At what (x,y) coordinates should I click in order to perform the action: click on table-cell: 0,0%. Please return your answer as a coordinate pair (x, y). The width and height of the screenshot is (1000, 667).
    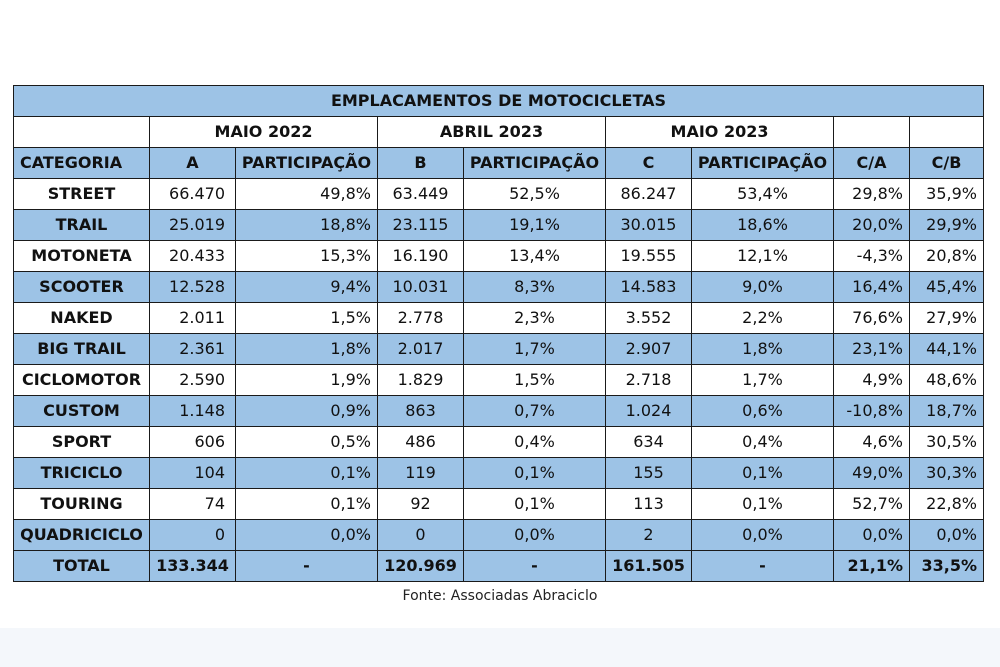
    Looking at the image, I should click on (871, 535).